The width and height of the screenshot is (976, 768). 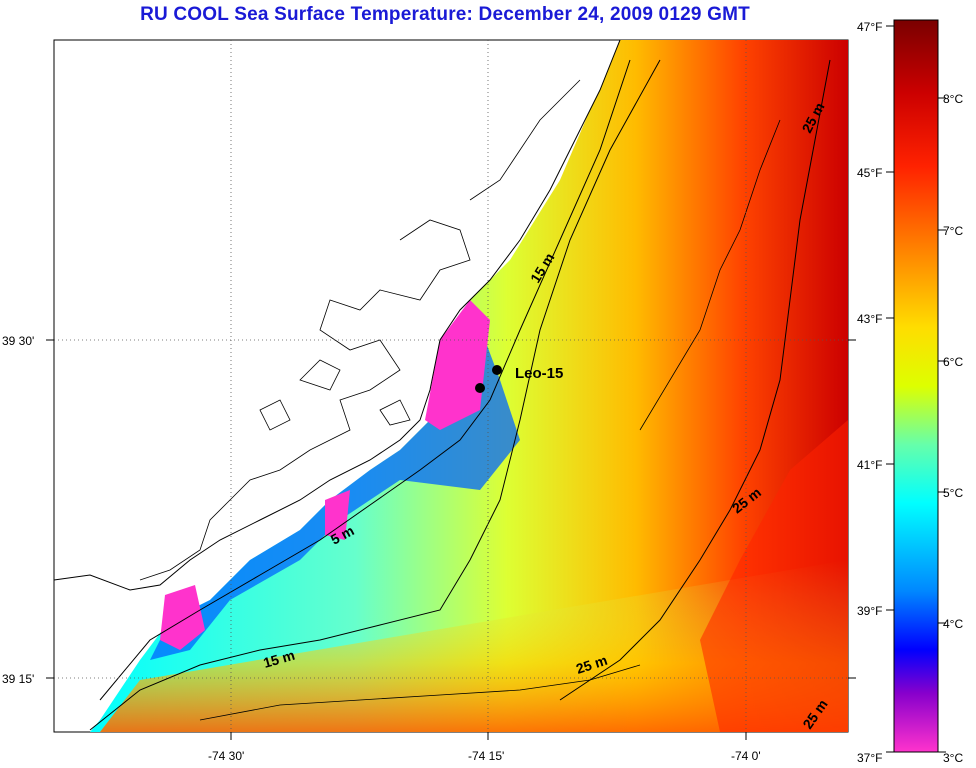 I want to click on colorbar-label-c: 5°C, so click(x=953, y=493).